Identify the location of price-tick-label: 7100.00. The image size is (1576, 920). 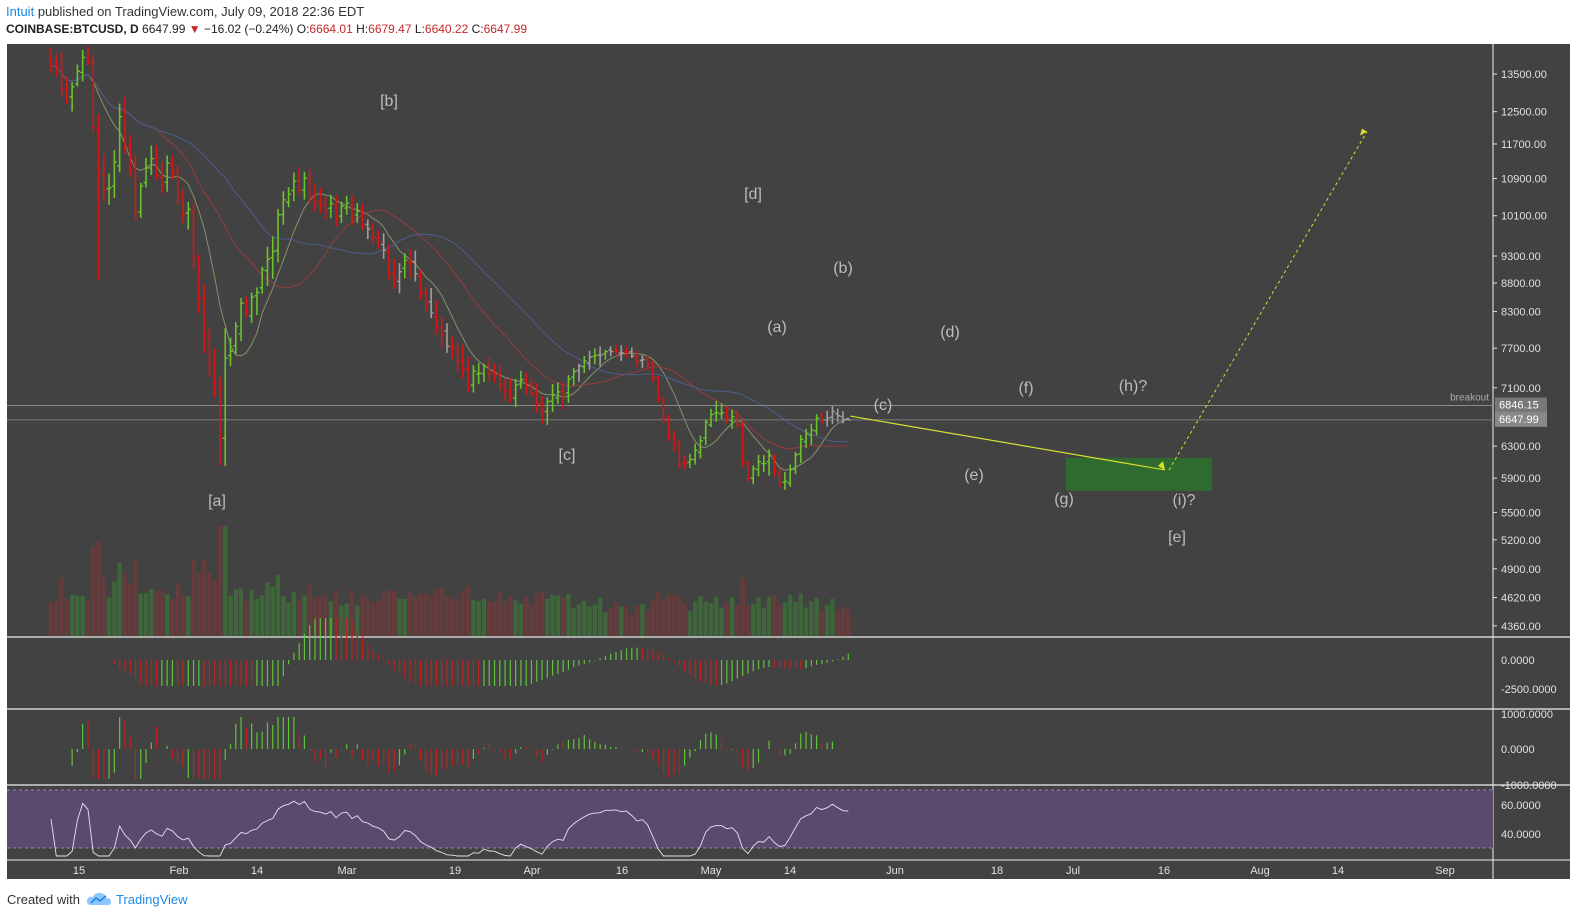
(1521, 389).